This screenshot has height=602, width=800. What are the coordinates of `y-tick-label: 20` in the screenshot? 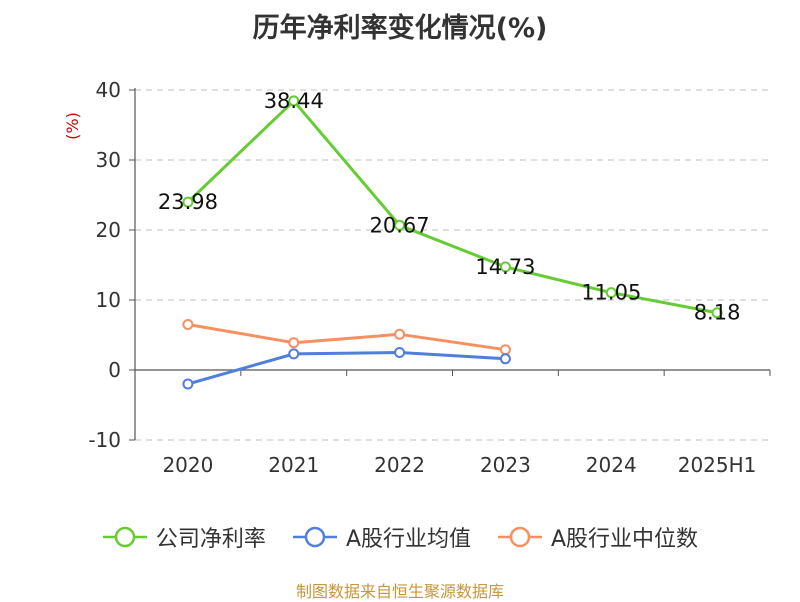 It's located at (108, 230).